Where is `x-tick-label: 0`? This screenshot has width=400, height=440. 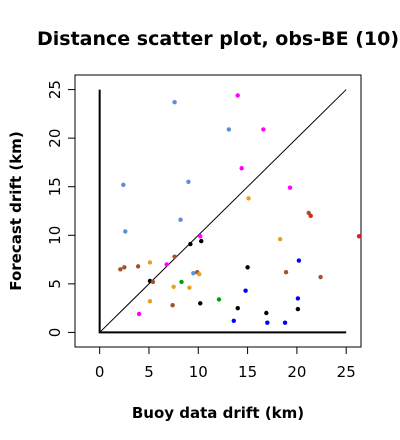
x-tick-label: 0 is located at coordinates (100, 372).